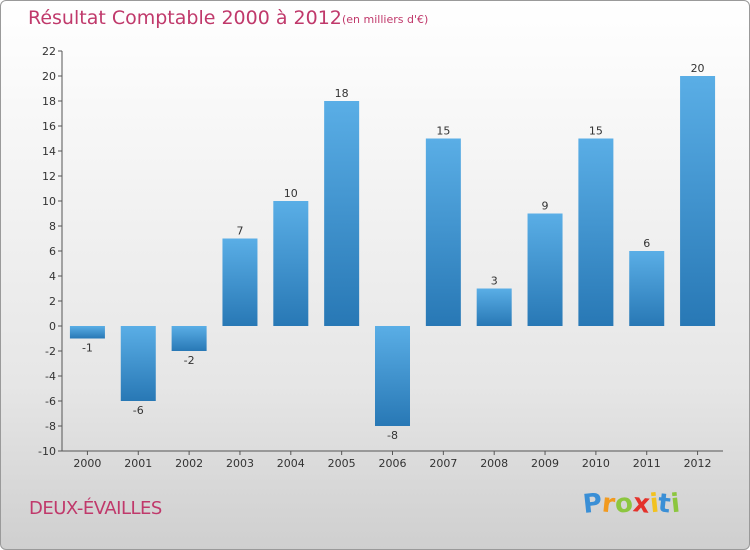  What do you see at coordinates (95, 508) in the screenshot?
I see `commune-name: DEUX-ÉVAILLES` at bounding box center [95, 508].